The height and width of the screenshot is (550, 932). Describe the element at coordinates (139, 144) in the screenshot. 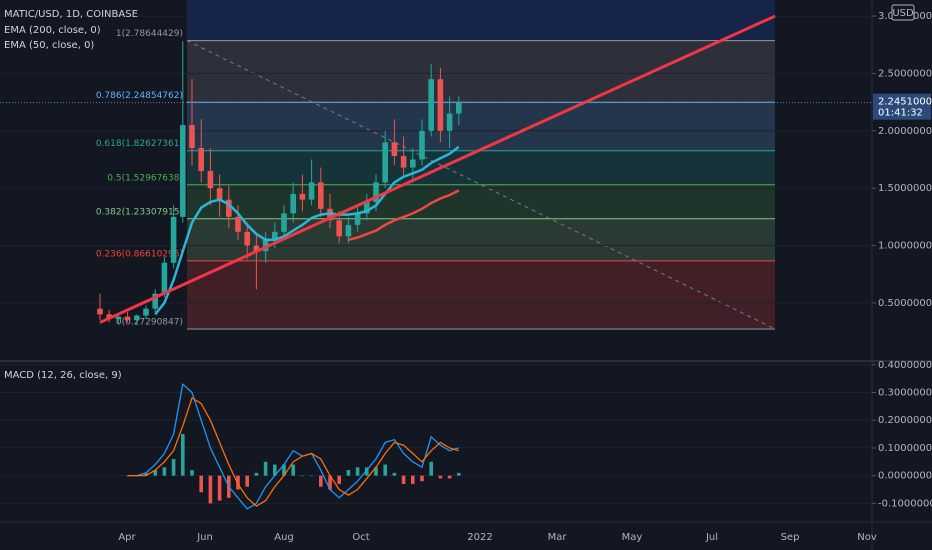

I see `fib-label: 0.618(1.82627361)` at that location.